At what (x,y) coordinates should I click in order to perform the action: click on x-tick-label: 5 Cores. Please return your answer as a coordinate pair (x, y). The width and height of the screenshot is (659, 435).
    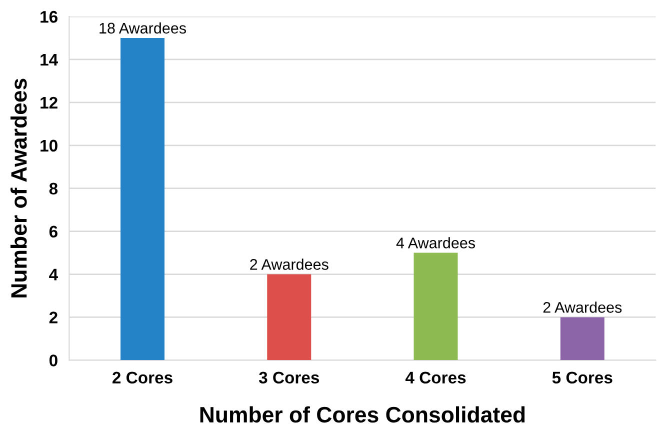
    Looking at the image, I should click on (582, 378).